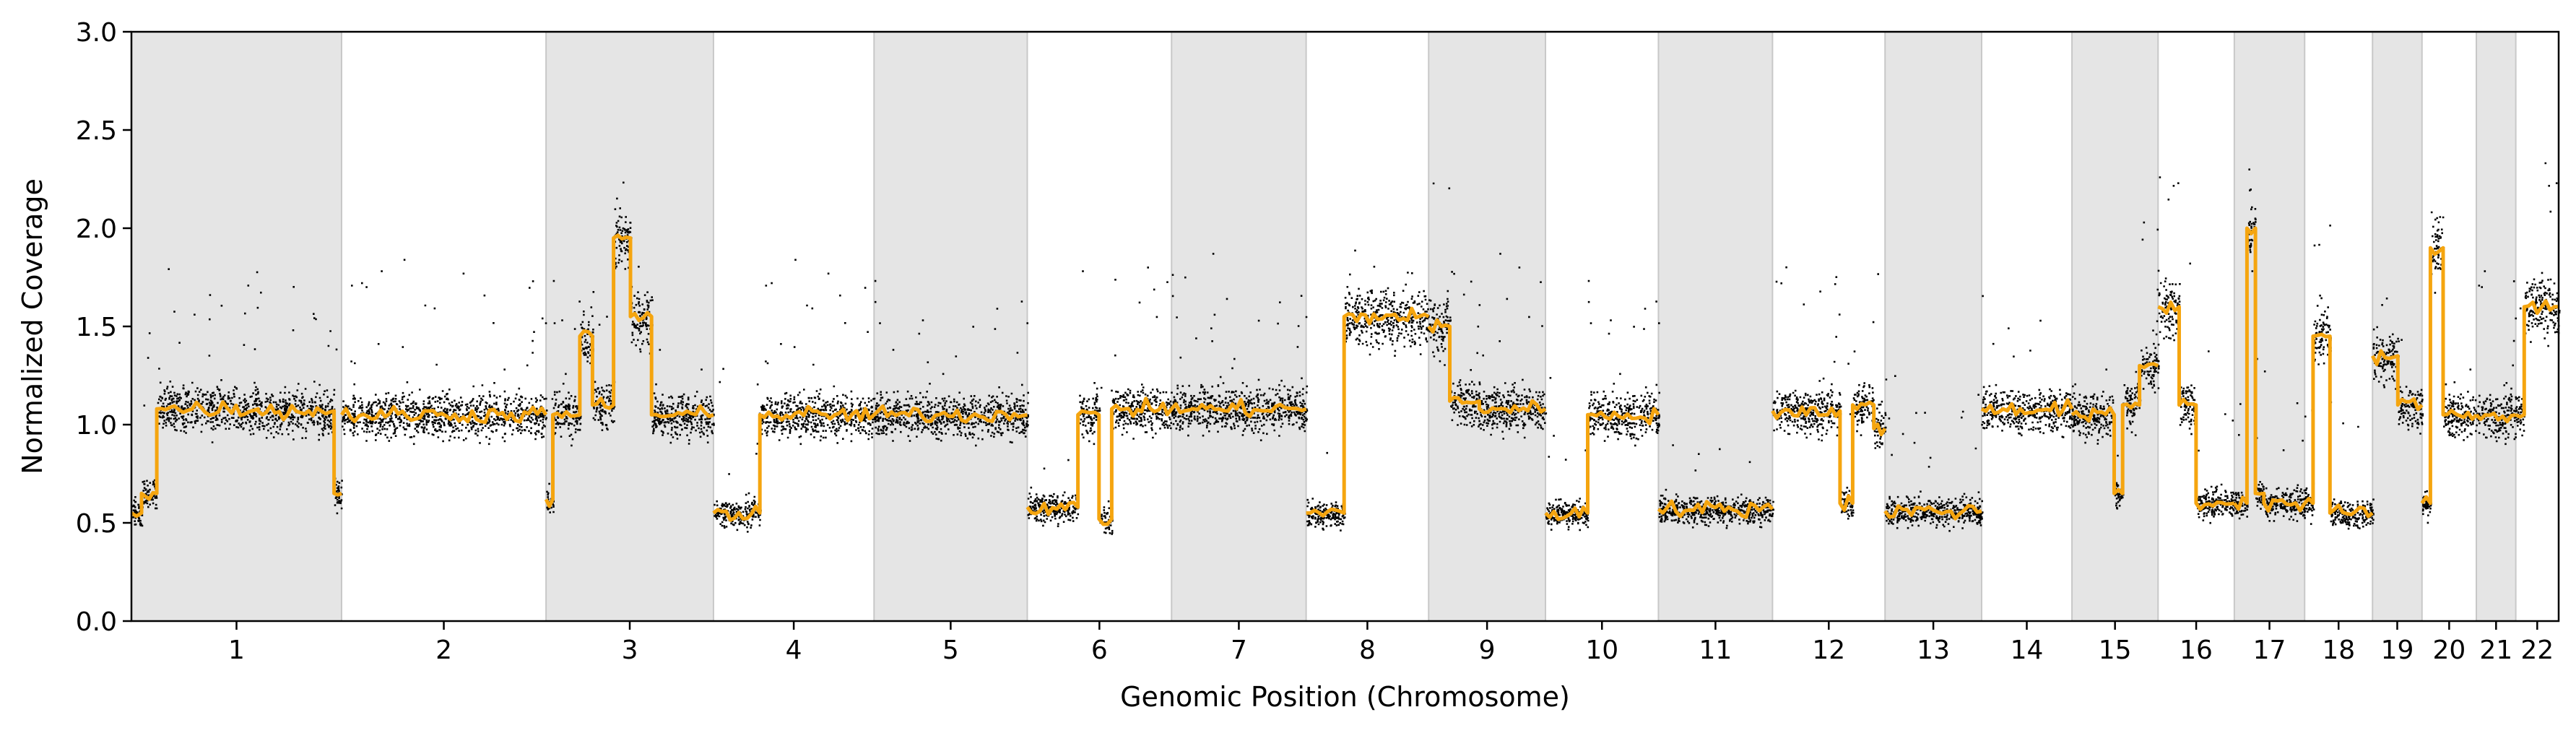  Describe the element at coordinates (2196, 405) in the screenshot. I see `segment-line-chr16` at that location.